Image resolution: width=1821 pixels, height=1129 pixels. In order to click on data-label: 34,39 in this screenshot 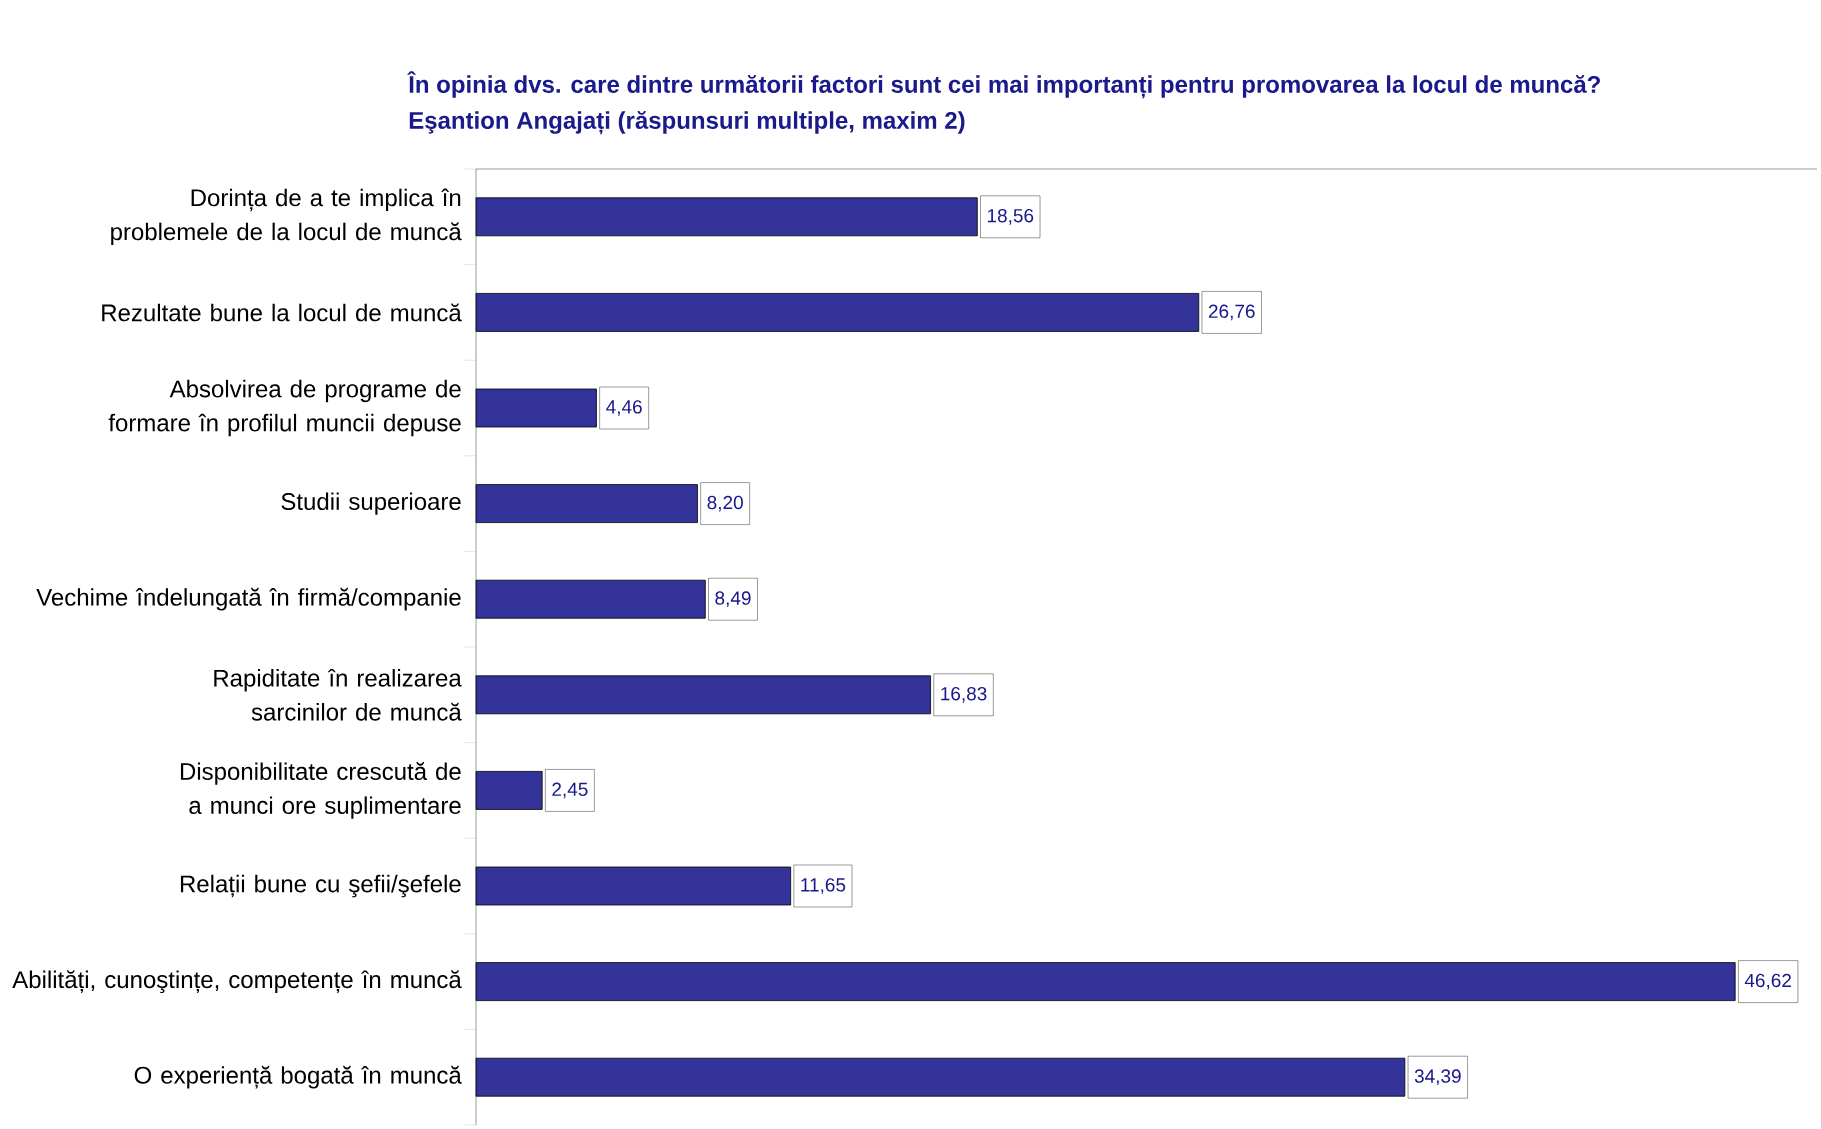, I will do `click(1437, 1077)`.